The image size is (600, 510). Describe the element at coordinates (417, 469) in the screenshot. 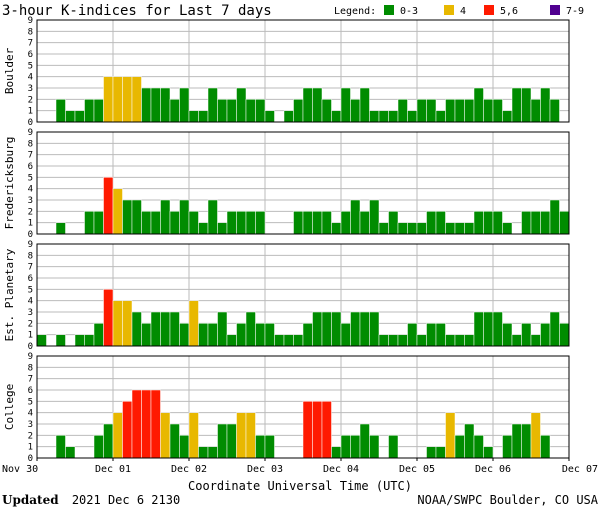

I see `x-tick-label: Dec 05` at that location.